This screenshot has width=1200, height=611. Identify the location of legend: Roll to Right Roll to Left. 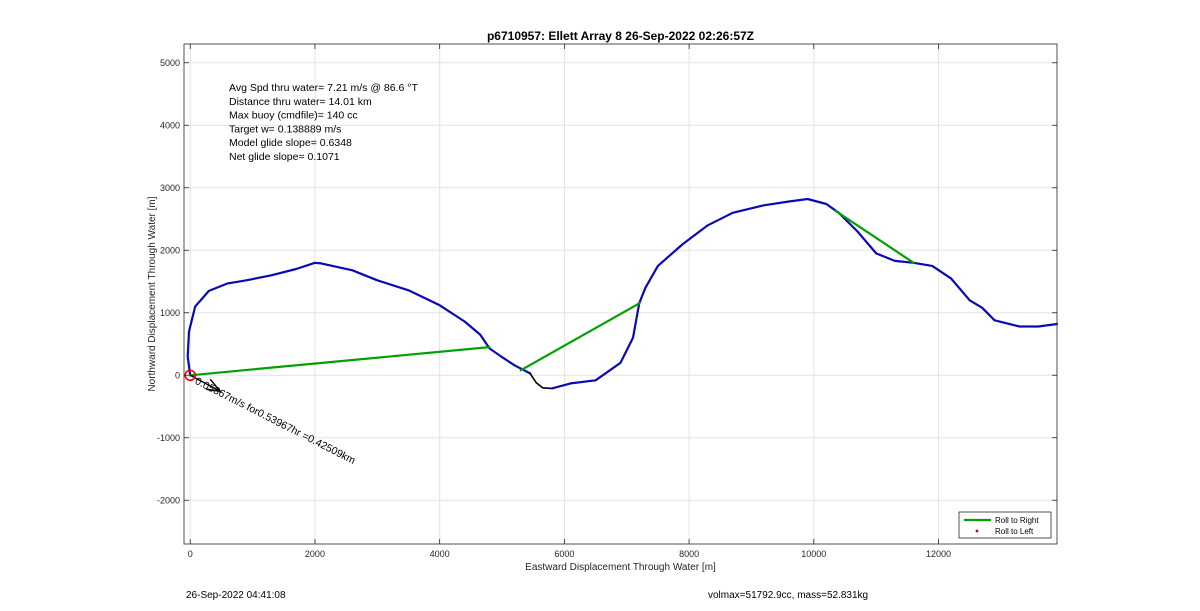
(1005, 525).